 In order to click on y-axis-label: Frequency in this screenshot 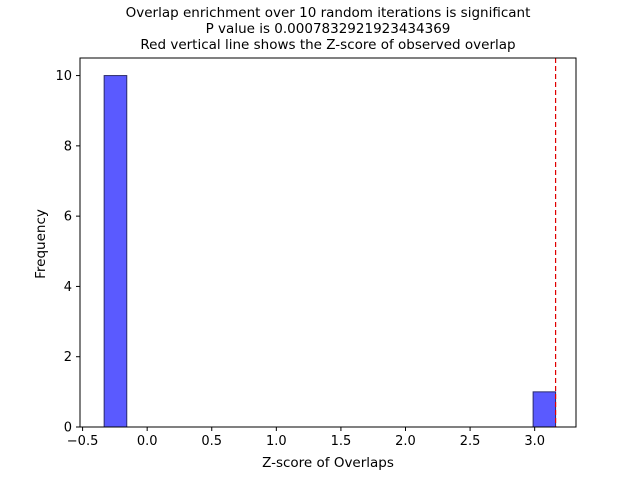, I will do `click(41, 244)`.